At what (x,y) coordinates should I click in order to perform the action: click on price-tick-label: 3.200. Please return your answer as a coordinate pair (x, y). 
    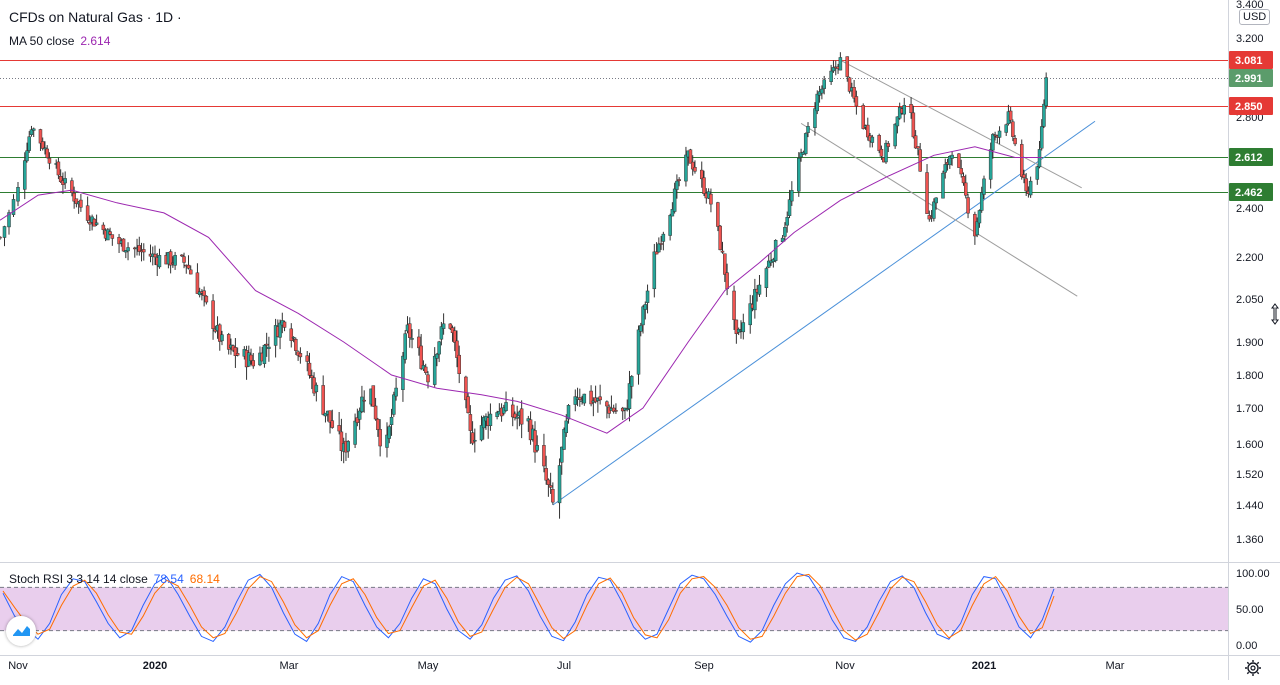
    Looking at the image, I should click on (1250, 39).